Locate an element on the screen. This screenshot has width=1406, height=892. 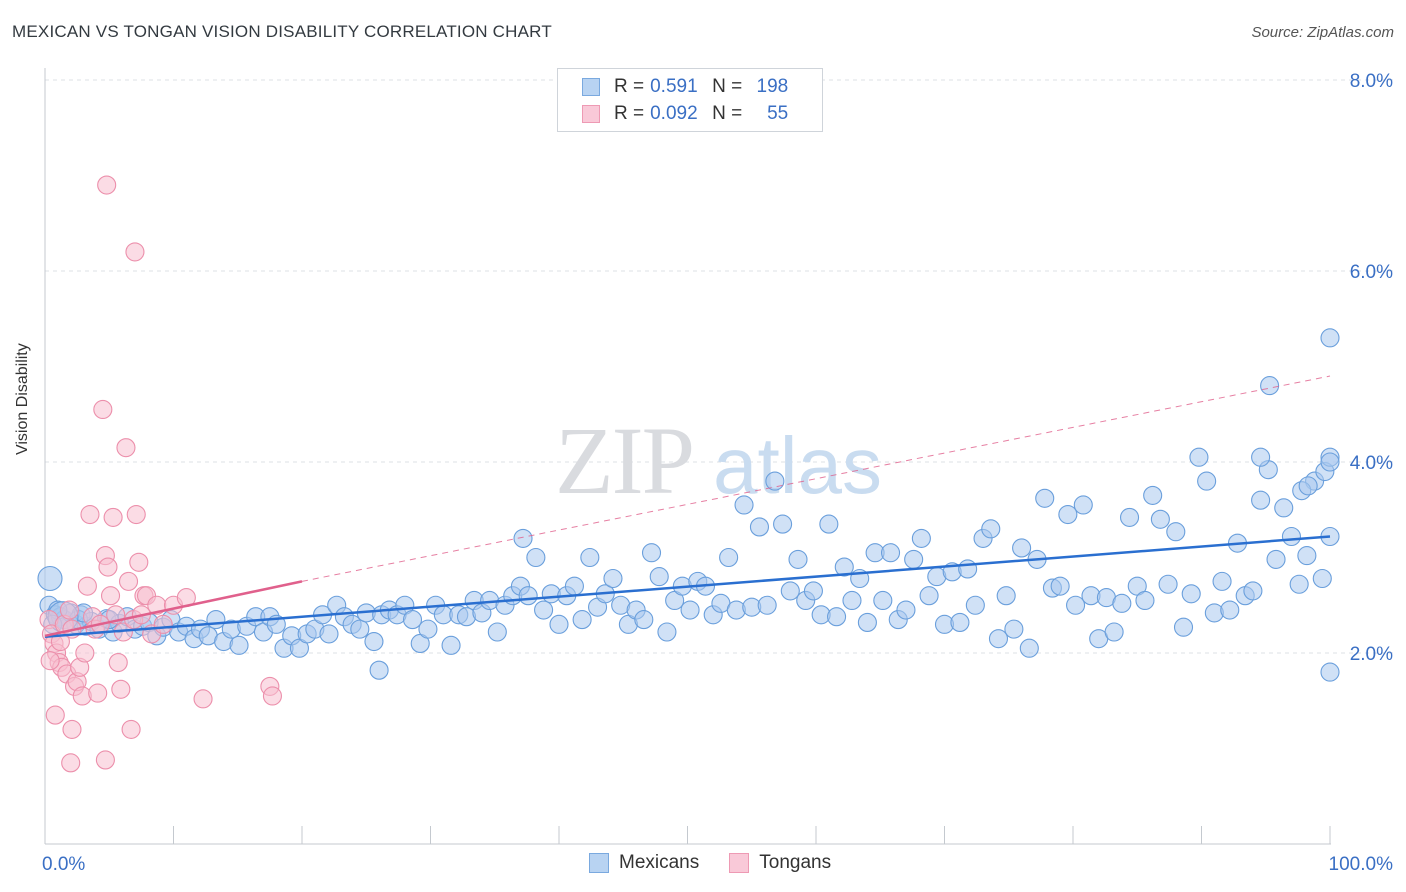
legend-row-tongans: R = 0.092 N = 55 is located at coordinates (685, 114).